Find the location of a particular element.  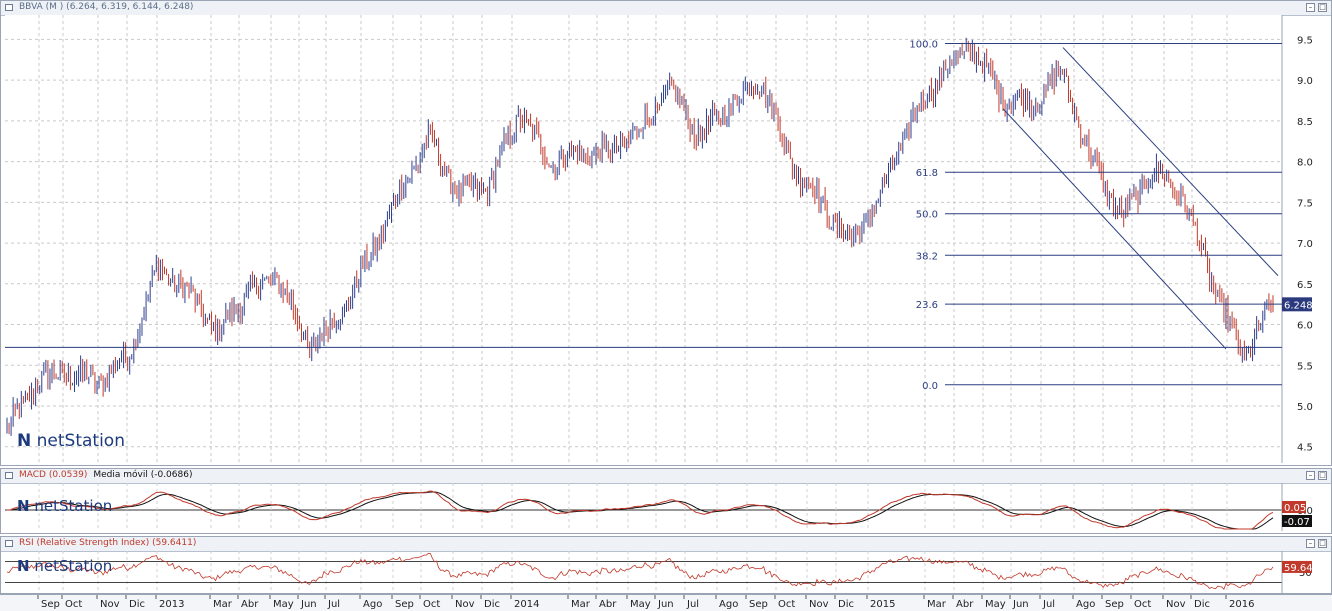

y-tick-label: 4.5 is located at coordinates (1305, 448).